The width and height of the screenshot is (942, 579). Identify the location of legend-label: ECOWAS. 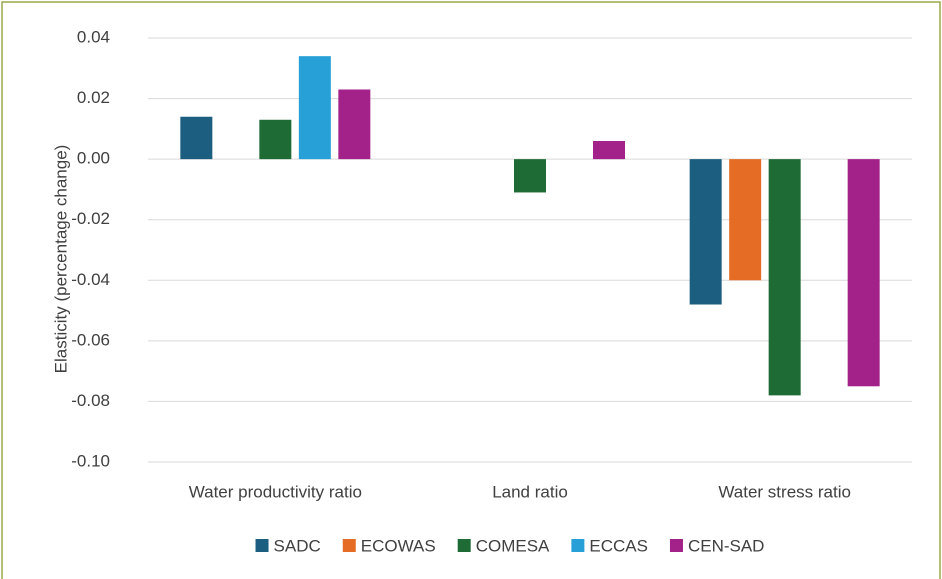
(398, 545).